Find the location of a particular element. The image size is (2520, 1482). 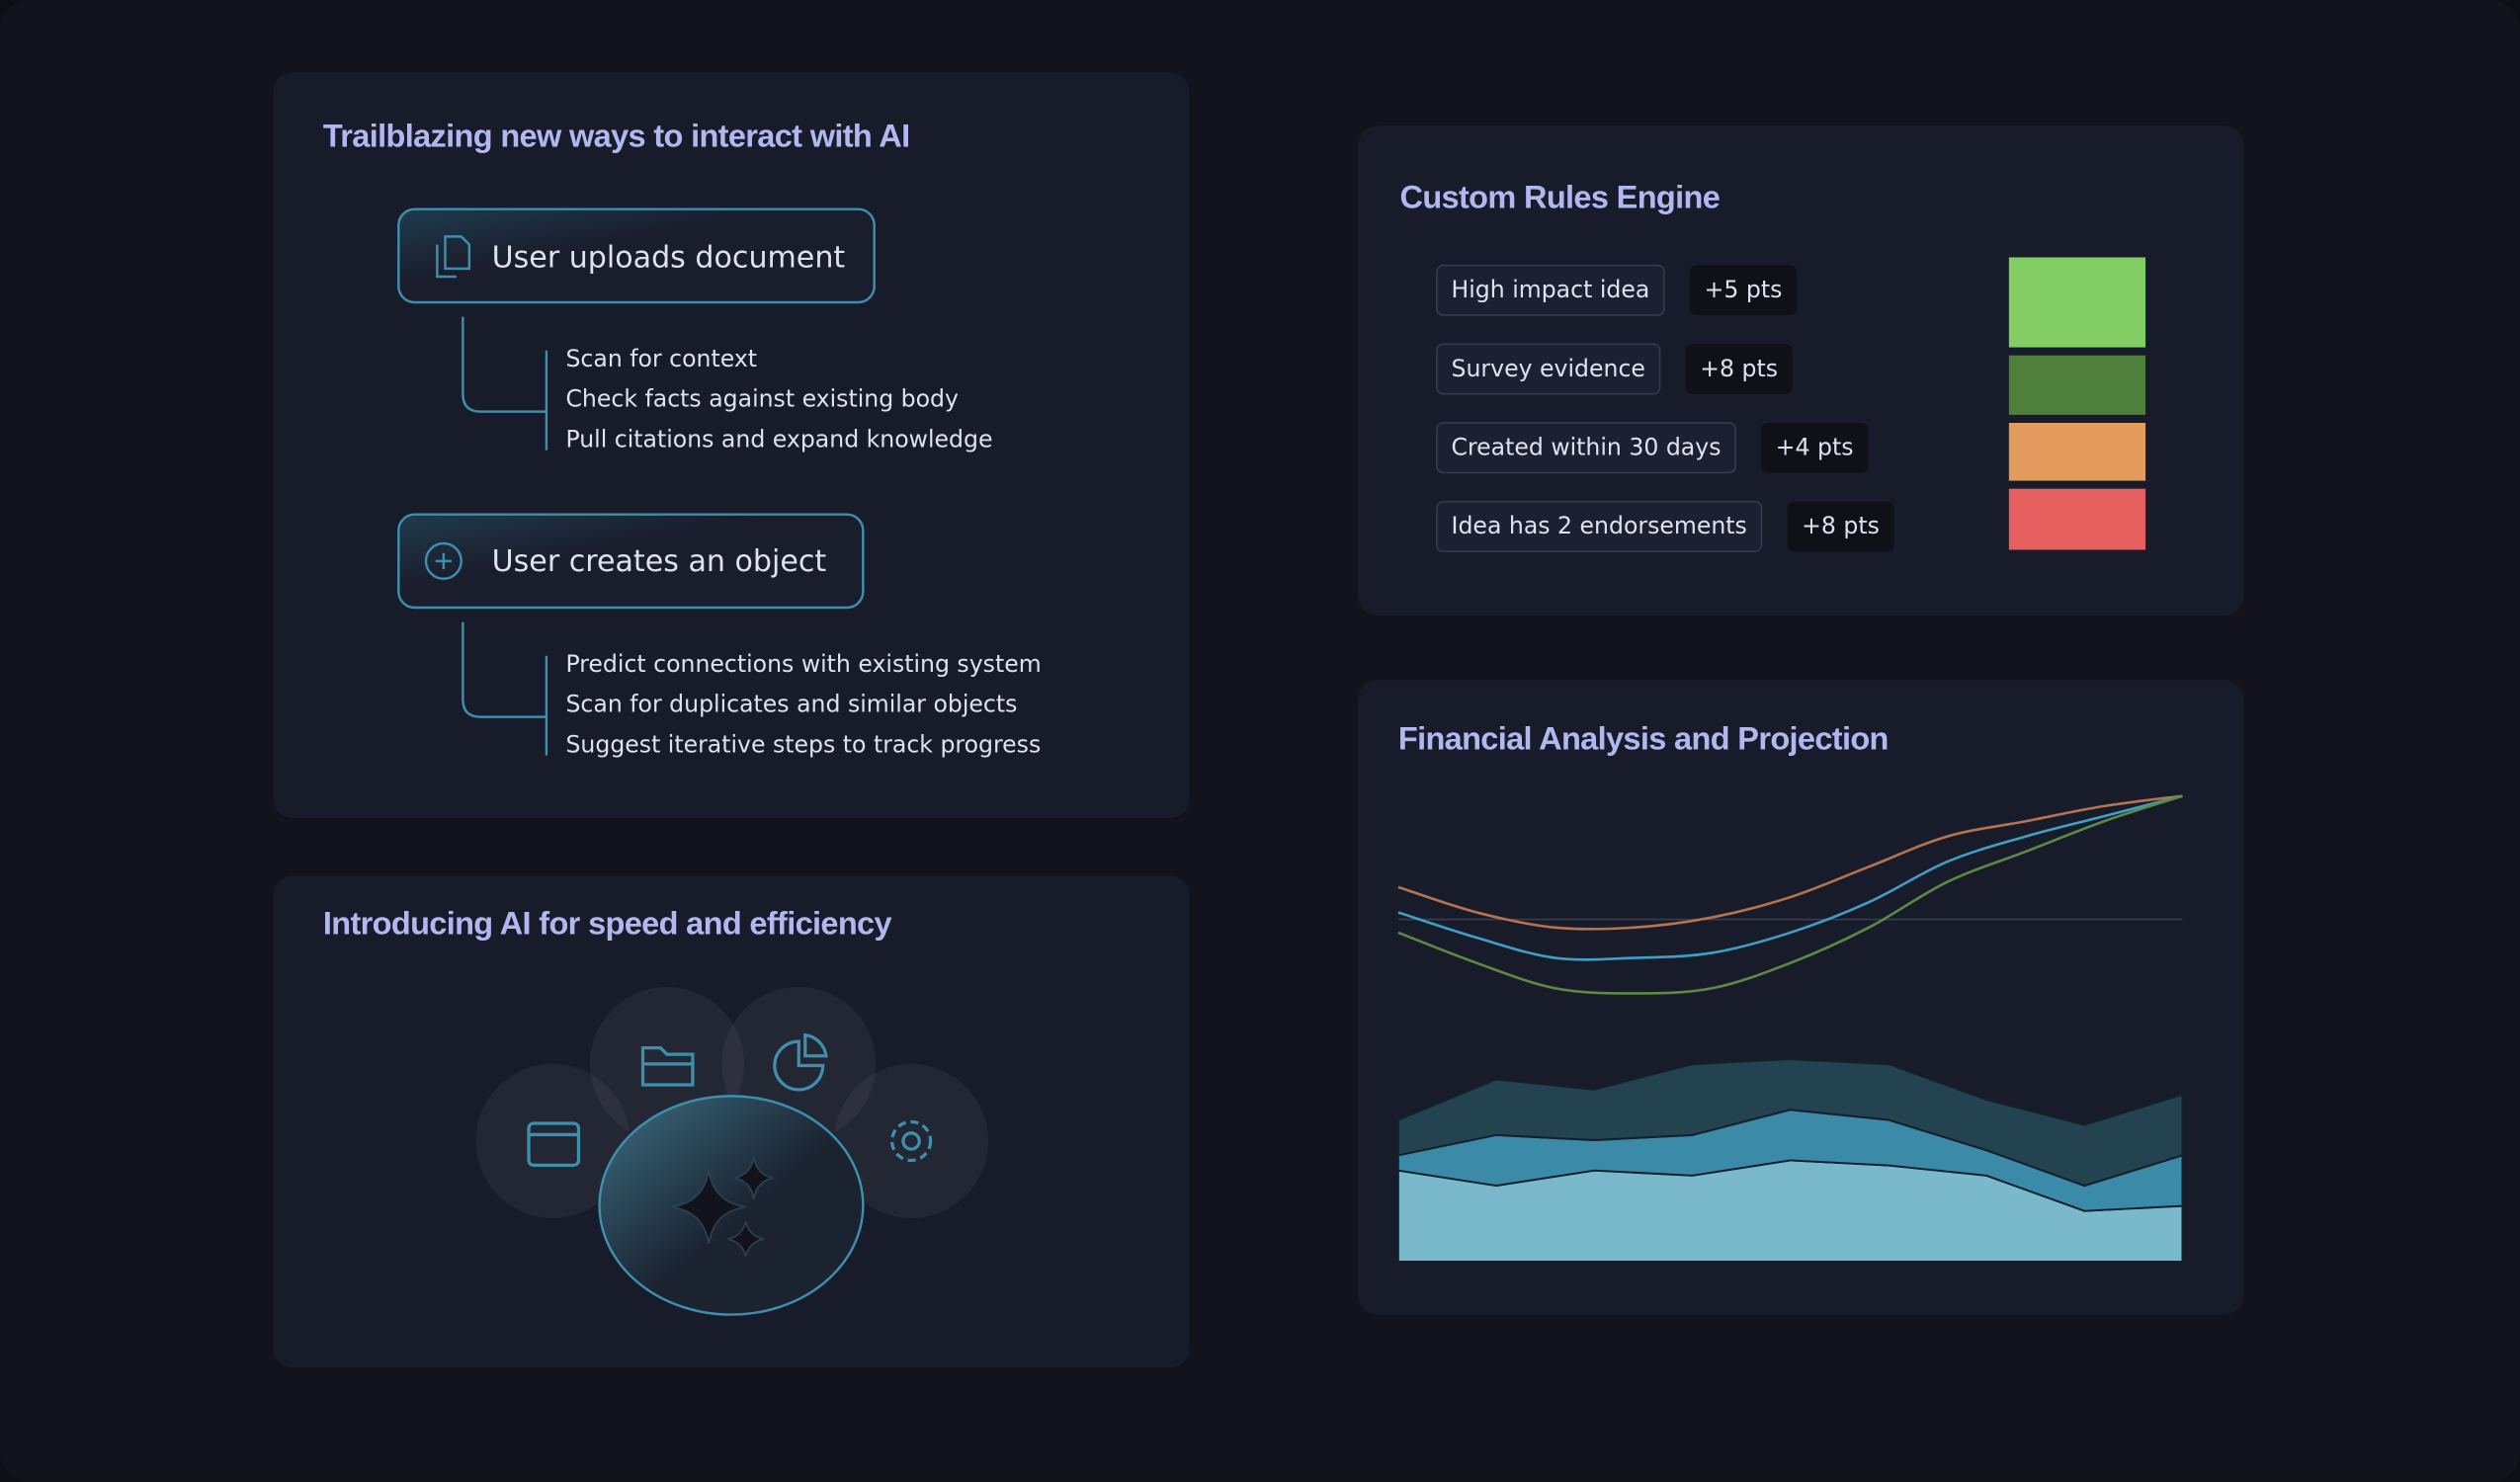

points-label: +4 pts is located at coordinates (1815, 447).